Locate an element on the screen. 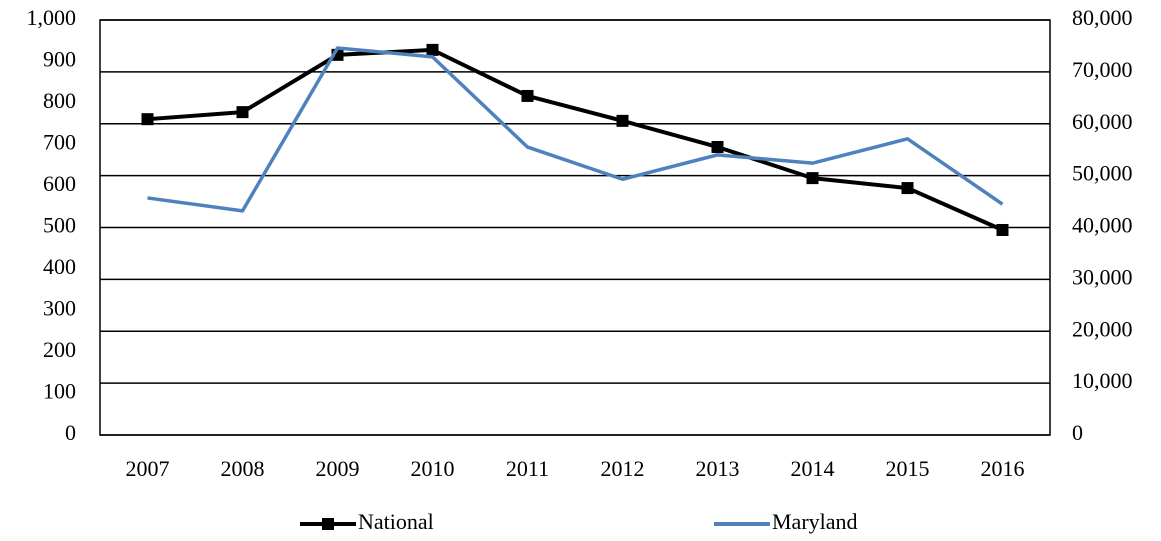 This screenshot has height=541, width=1161. x-tick-label: 2010 is located at coordinates (433, 468).